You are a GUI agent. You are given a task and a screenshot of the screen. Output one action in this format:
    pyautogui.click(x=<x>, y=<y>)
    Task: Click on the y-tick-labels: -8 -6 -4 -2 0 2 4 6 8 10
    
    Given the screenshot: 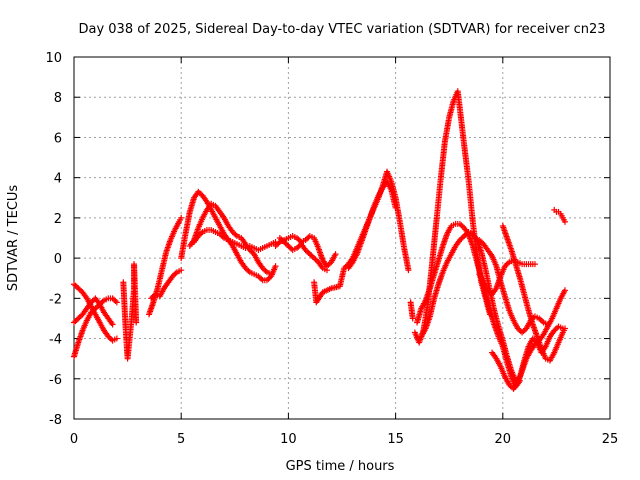 What is the action you would take?
    pyautogui.click(x=53, y=239)
    